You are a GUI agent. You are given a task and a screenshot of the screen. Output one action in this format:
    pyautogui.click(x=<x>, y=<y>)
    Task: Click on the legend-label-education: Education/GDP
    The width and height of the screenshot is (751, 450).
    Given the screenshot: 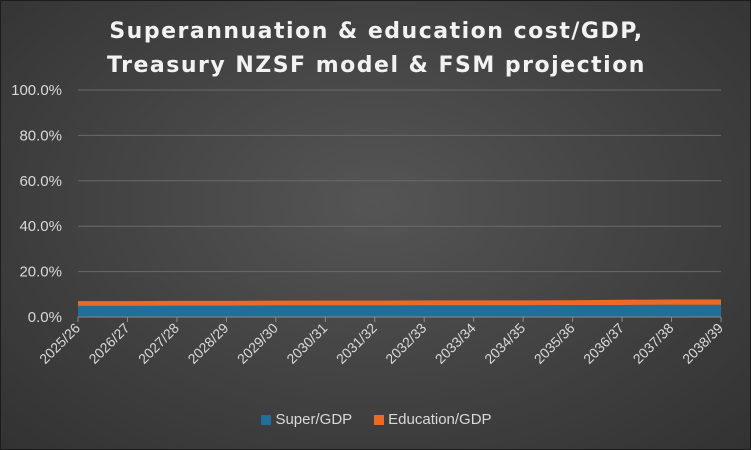 What is the action you would take?
    pyautogui.click(x=440, y=419)
    